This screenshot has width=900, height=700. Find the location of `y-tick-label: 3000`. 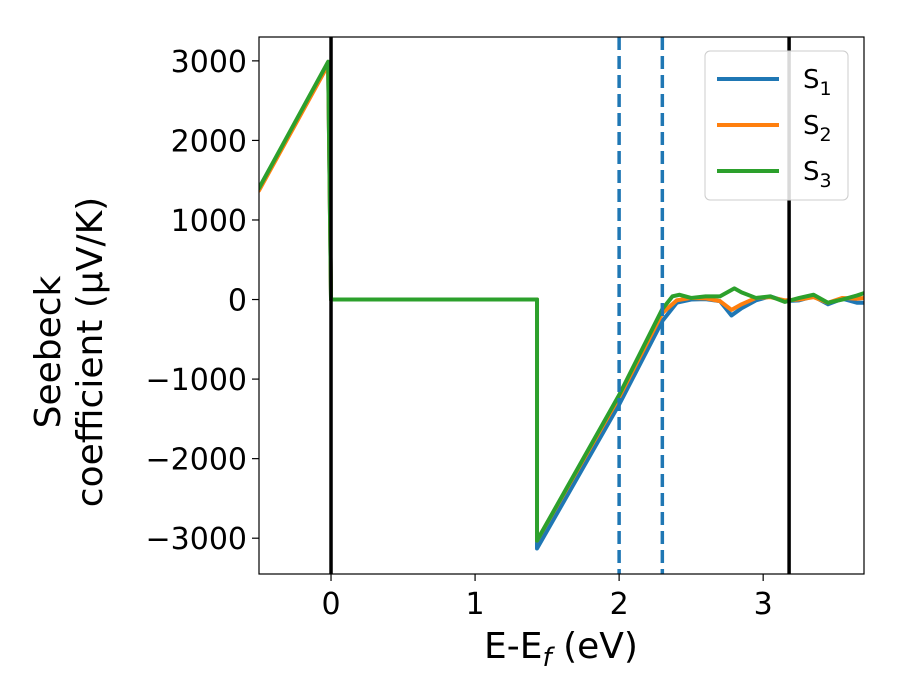

y-tick-label: 3000 is located at coordinates (209, 62).